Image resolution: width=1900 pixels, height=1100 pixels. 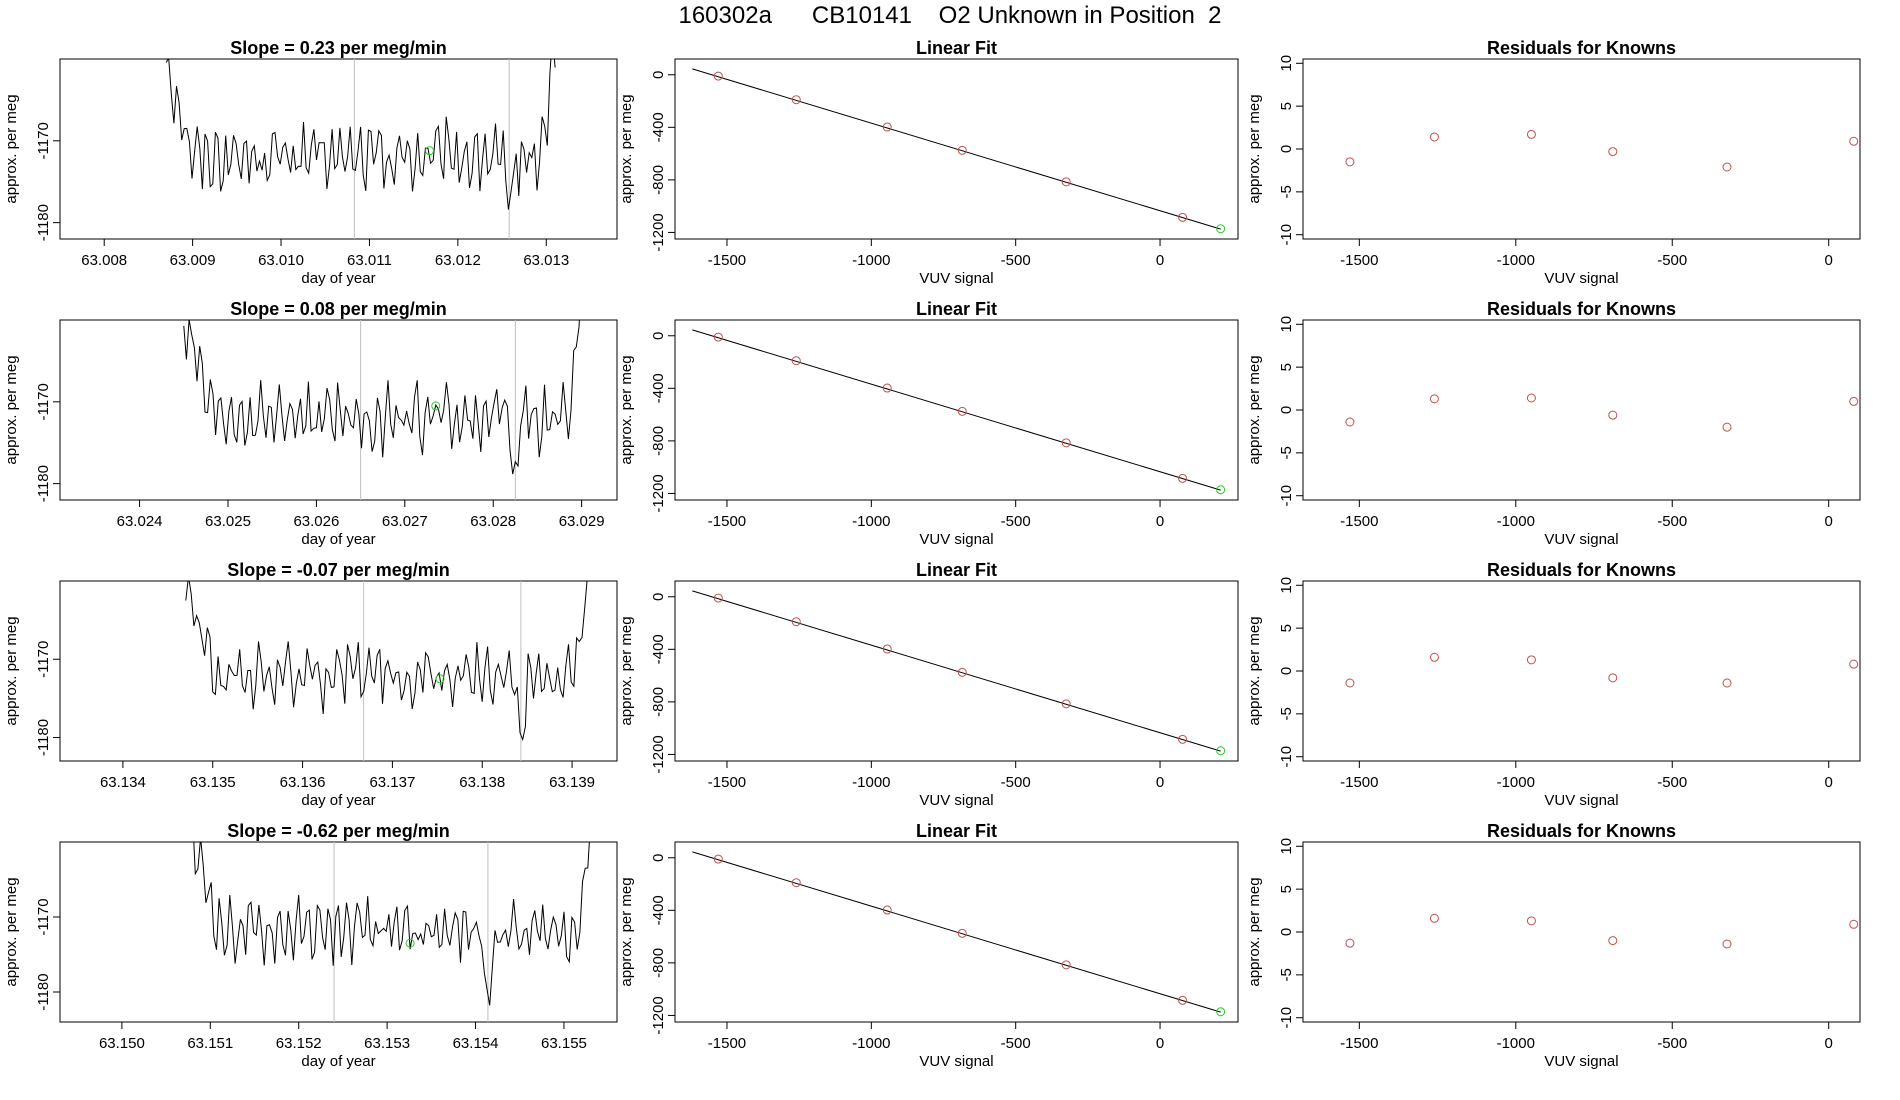 I want to click on y-tick-label: 5, so click(x=1286, y=106).